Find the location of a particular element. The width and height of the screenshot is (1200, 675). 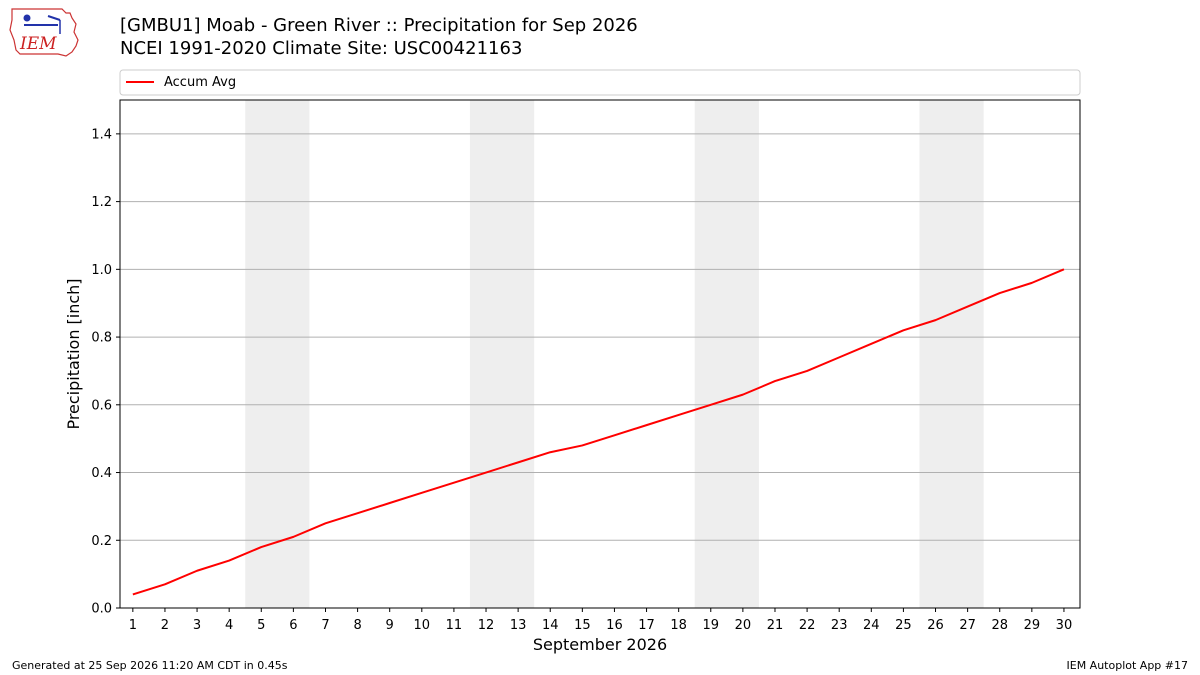

y-tick-label: 0.4 is located at coordinates (101, 473).